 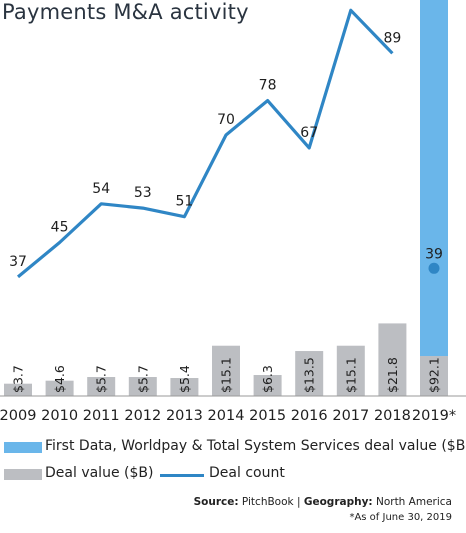 What do you see at coordinates (350, 416) in the screenshot?
I see `x-tick-label: 2017` at bounding box center [350, 416].